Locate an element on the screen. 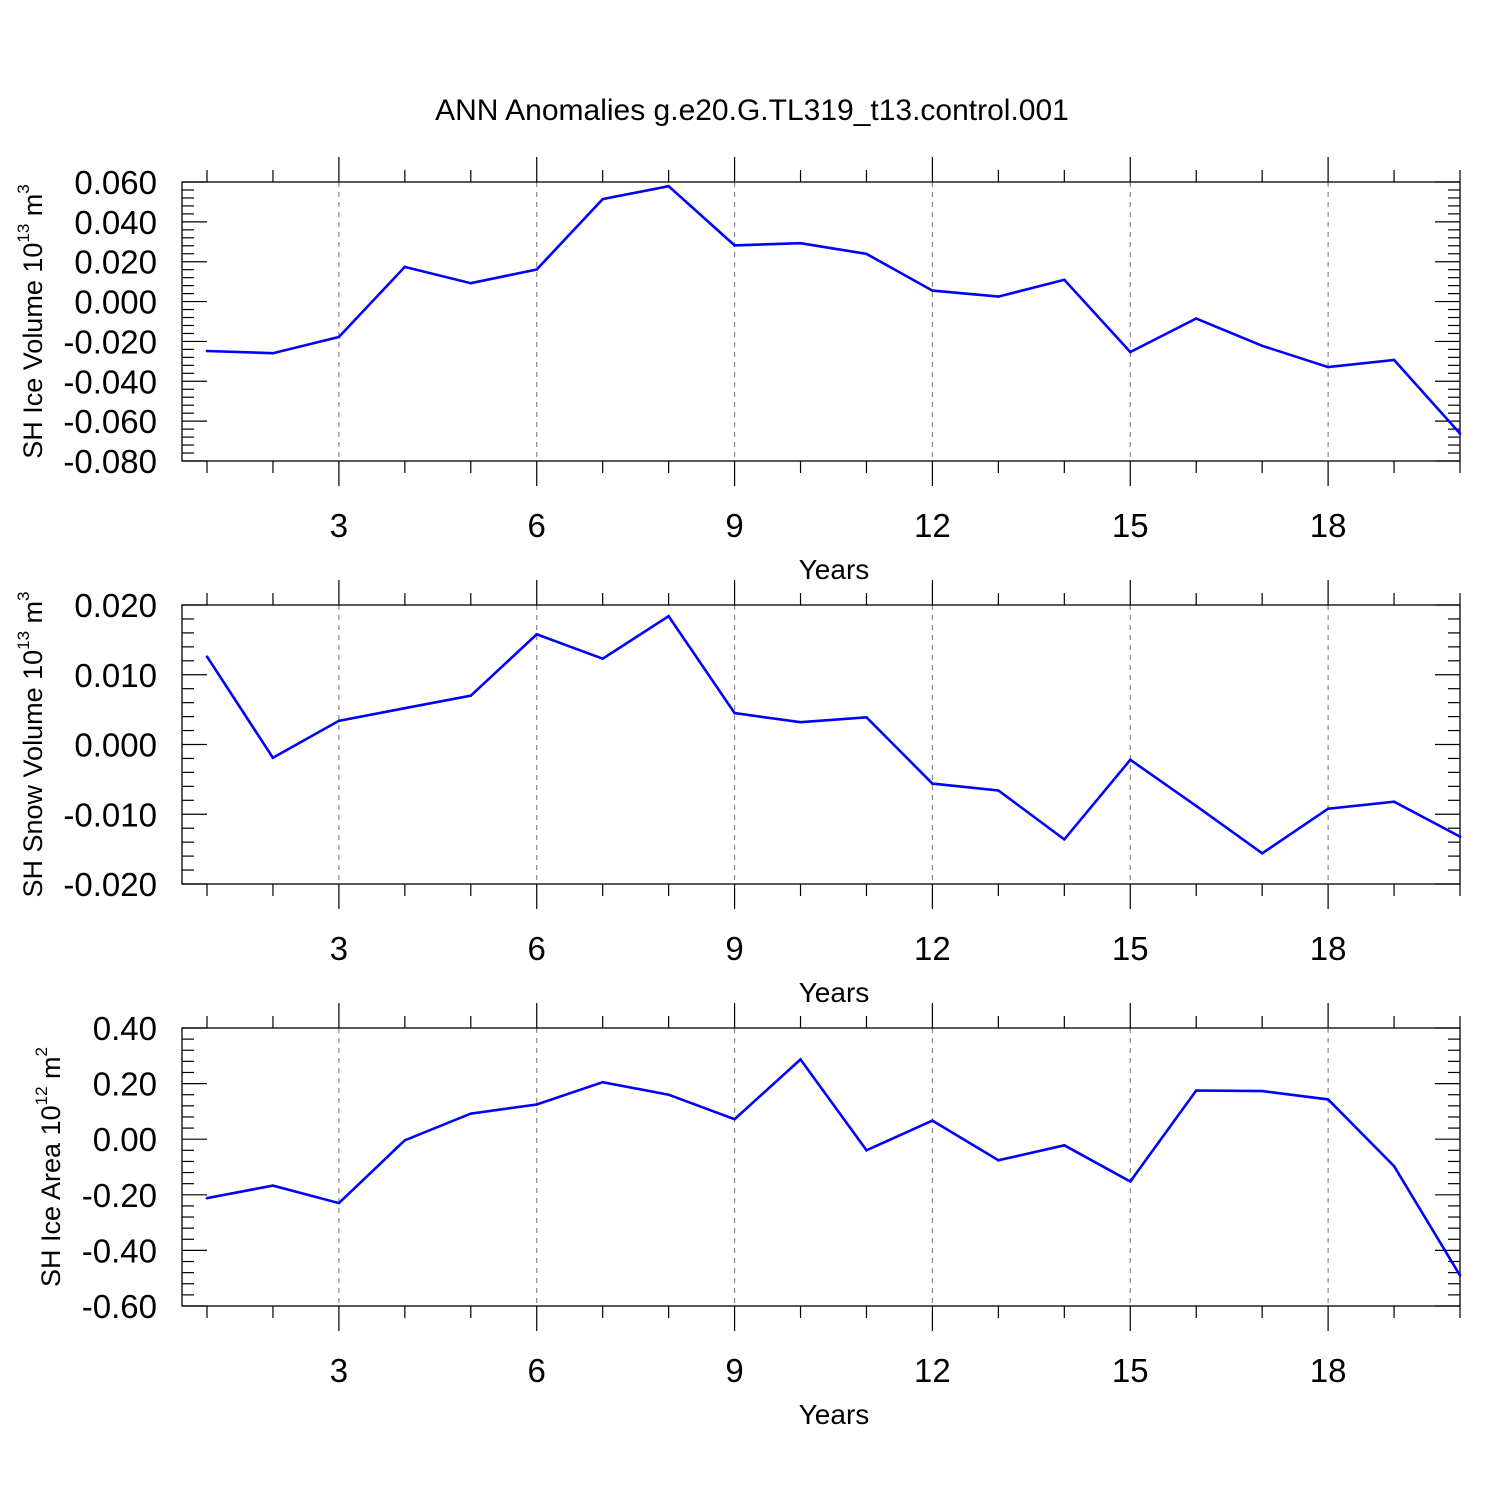 Image resolution: width=1500 pixels, height=1500 pixels. y-label-text: SH Snow Volume 10 is located at coordinates (33, 774).